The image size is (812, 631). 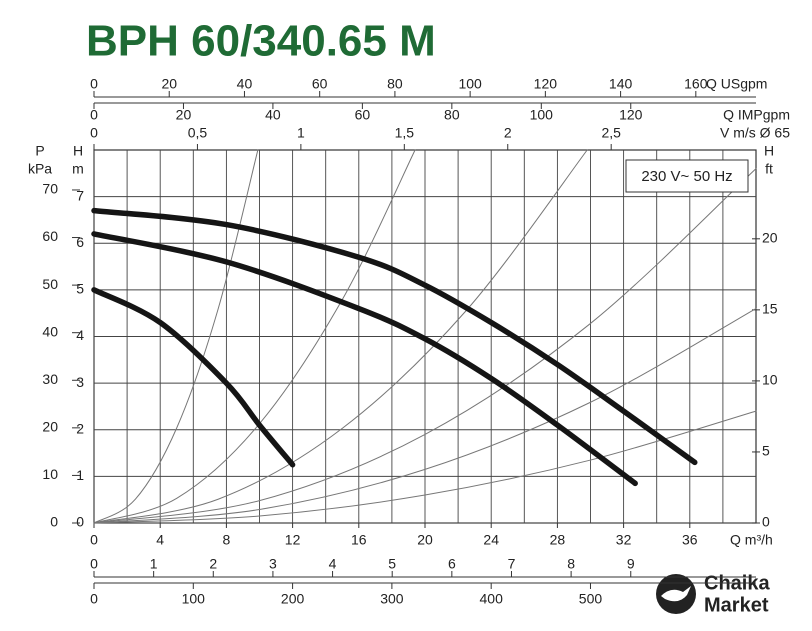 What do you see at coordinates (78, 169) in the screenshot?
I see `y-axis-unit: m` at bounding box center [78, 169].